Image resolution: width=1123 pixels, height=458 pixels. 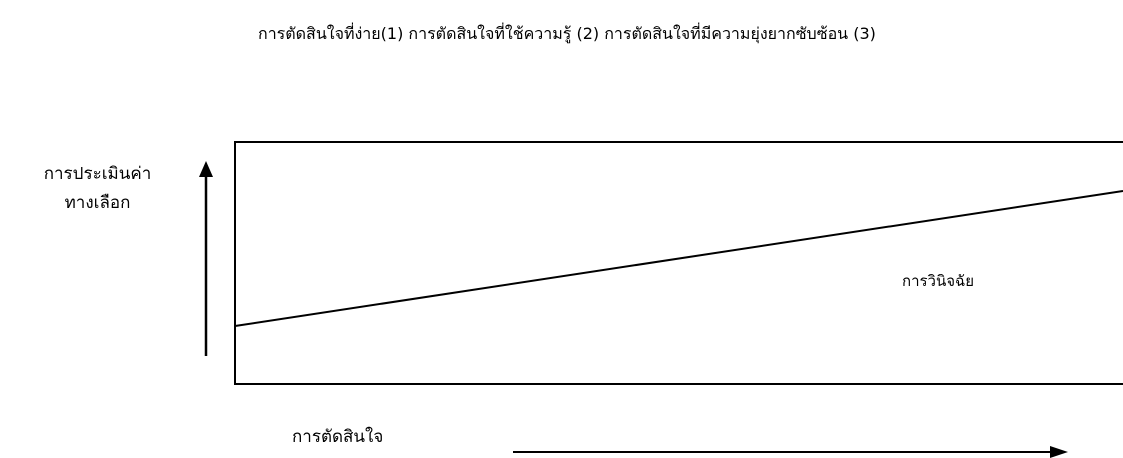 What do you see at coordinates (790, 452) in the screenshot?
I see `x-axis-arrow` at bounding box center [790, 452].